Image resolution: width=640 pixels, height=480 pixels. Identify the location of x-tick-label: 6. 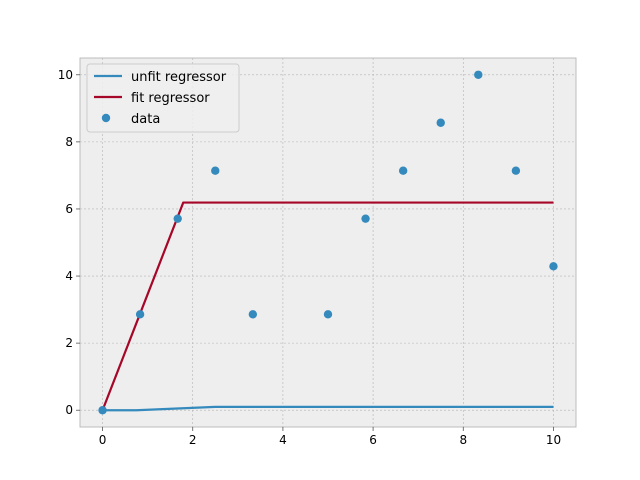
(373, 440).